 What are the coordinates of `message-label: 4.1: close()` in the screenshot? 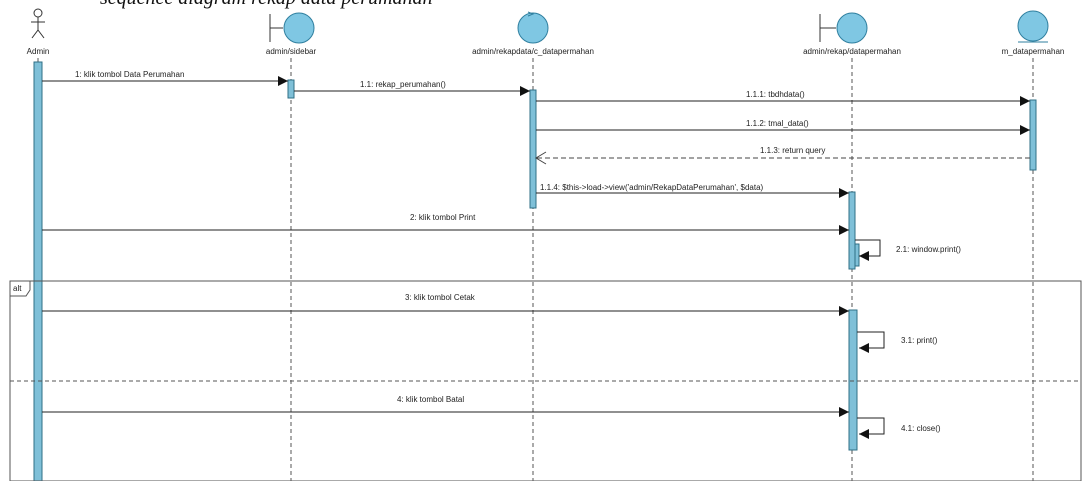 It's located at (921, 428).